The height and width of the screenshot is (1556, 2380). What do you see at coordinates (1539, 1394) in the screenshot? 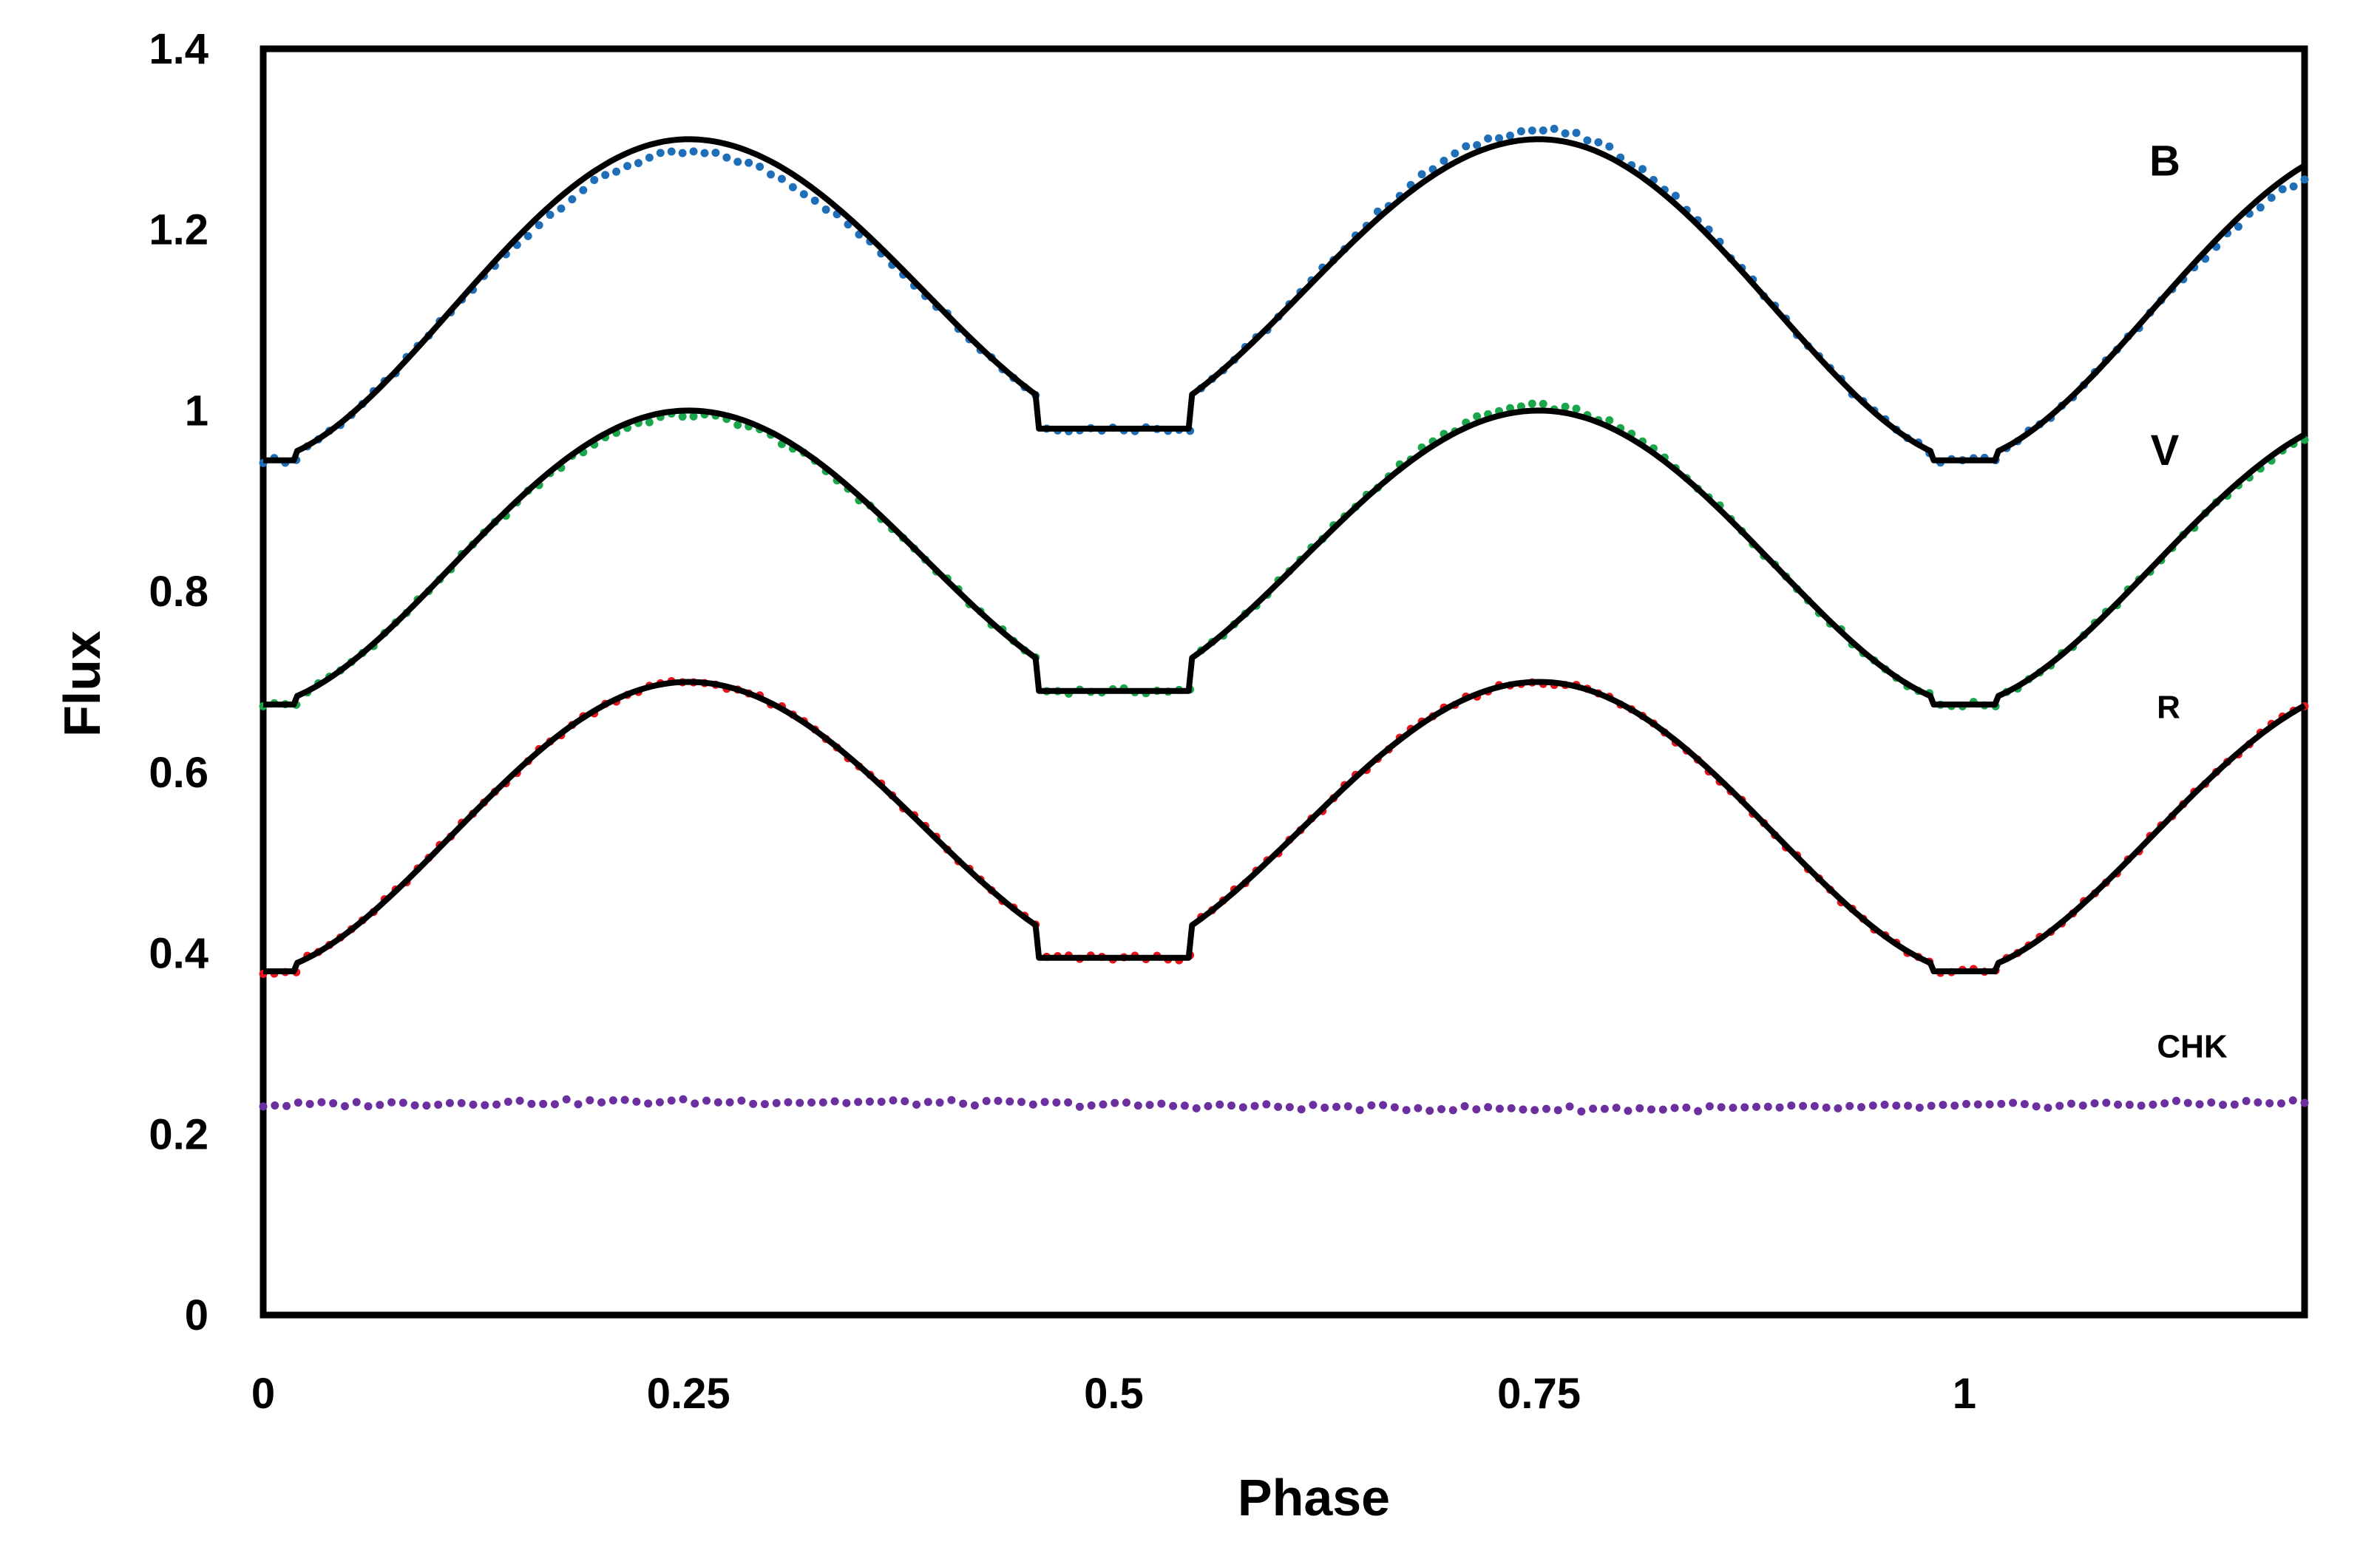
I see `x-tick-label: 0.75` at bounding box center [1539, 1394].